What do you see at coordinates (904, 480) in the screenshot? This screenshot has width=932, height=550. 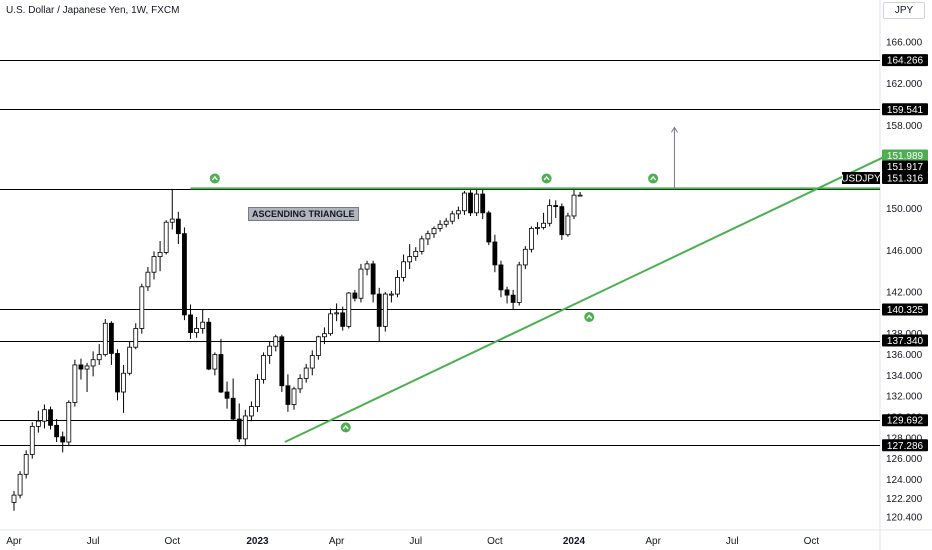 I see `y-tick-label: 124.000` at bounding box center [904, 480].